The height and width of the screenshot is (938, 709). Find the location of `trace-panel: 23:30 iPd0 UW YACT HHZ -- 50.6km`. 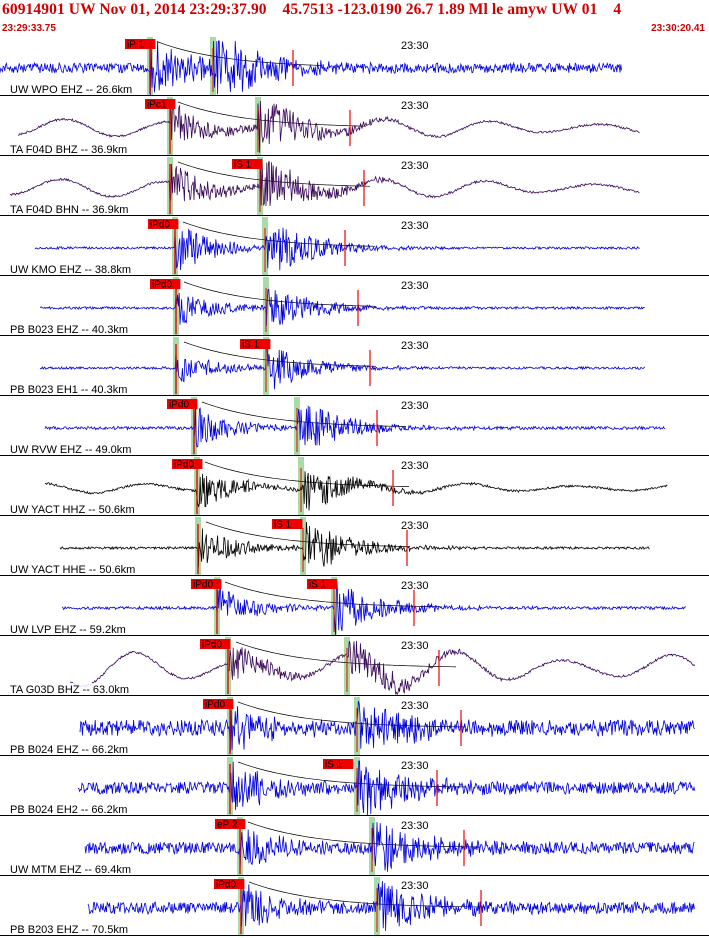

trace-panel: 23:30 iPd0 UW YACT HHZ -- 50.6km is located at coordinates (354, 487).